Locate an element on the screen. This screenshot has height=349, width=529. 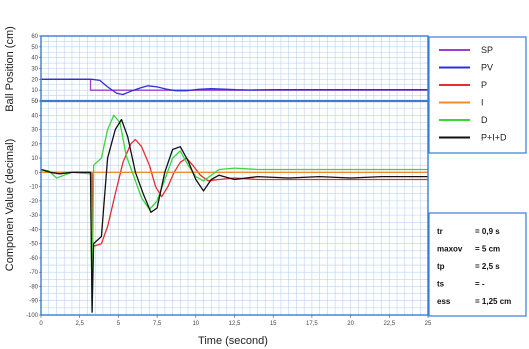
legend-label: P is located at coordinates (484, 85).